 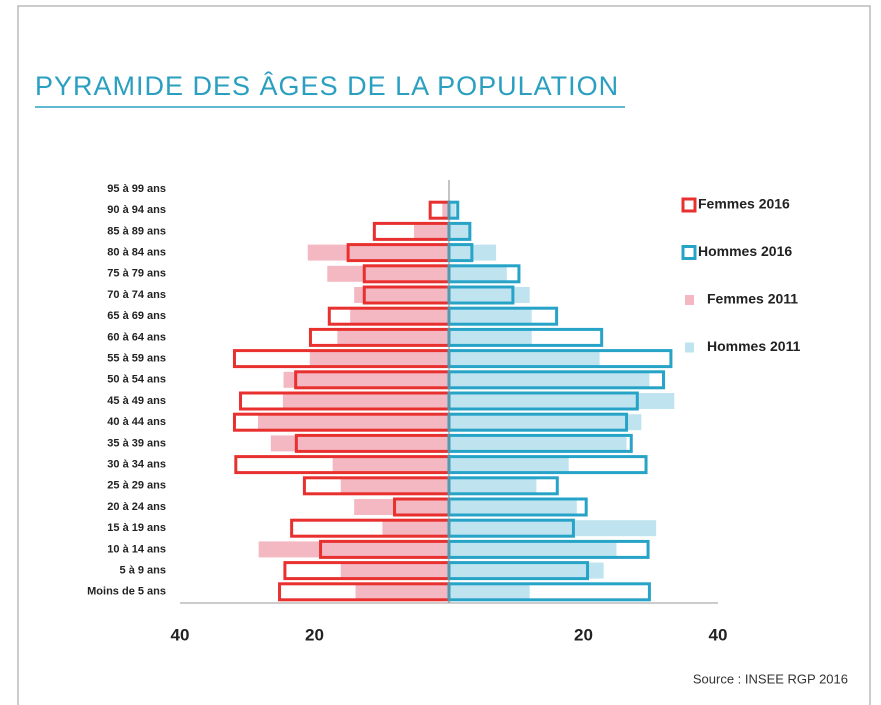 What do you see at coordinates (136, 465) in the screenshot?
I see `y-tick-label: 30 à 34 ans` at bounding box center [136, 465].